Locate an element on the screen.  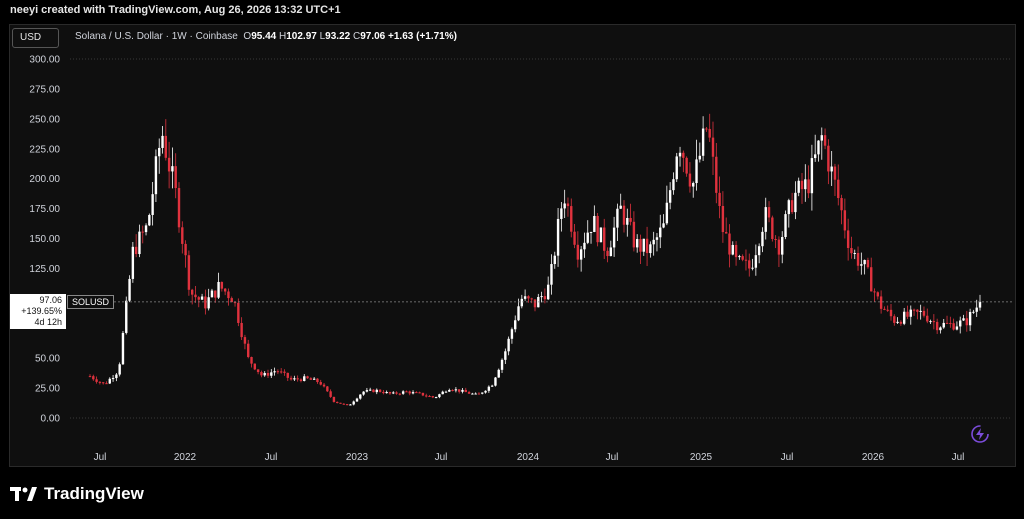
symbol-tag: SOLUSD is located at coordinates (91, 302).